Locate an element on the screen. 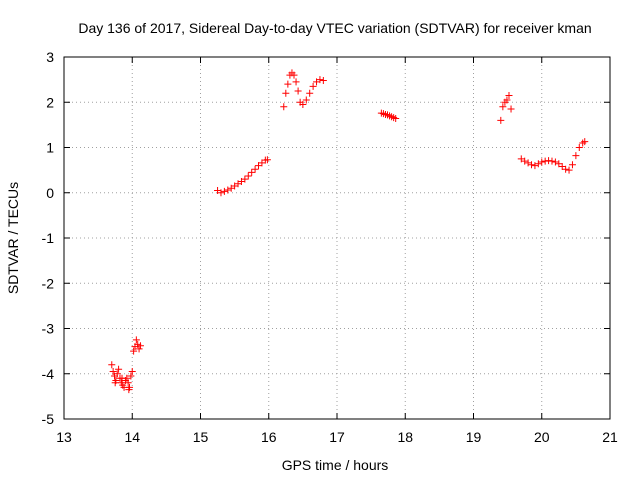 This screenshot has width=640, height=480. x-tick-label: 14 is located at coordinates (132, 437).